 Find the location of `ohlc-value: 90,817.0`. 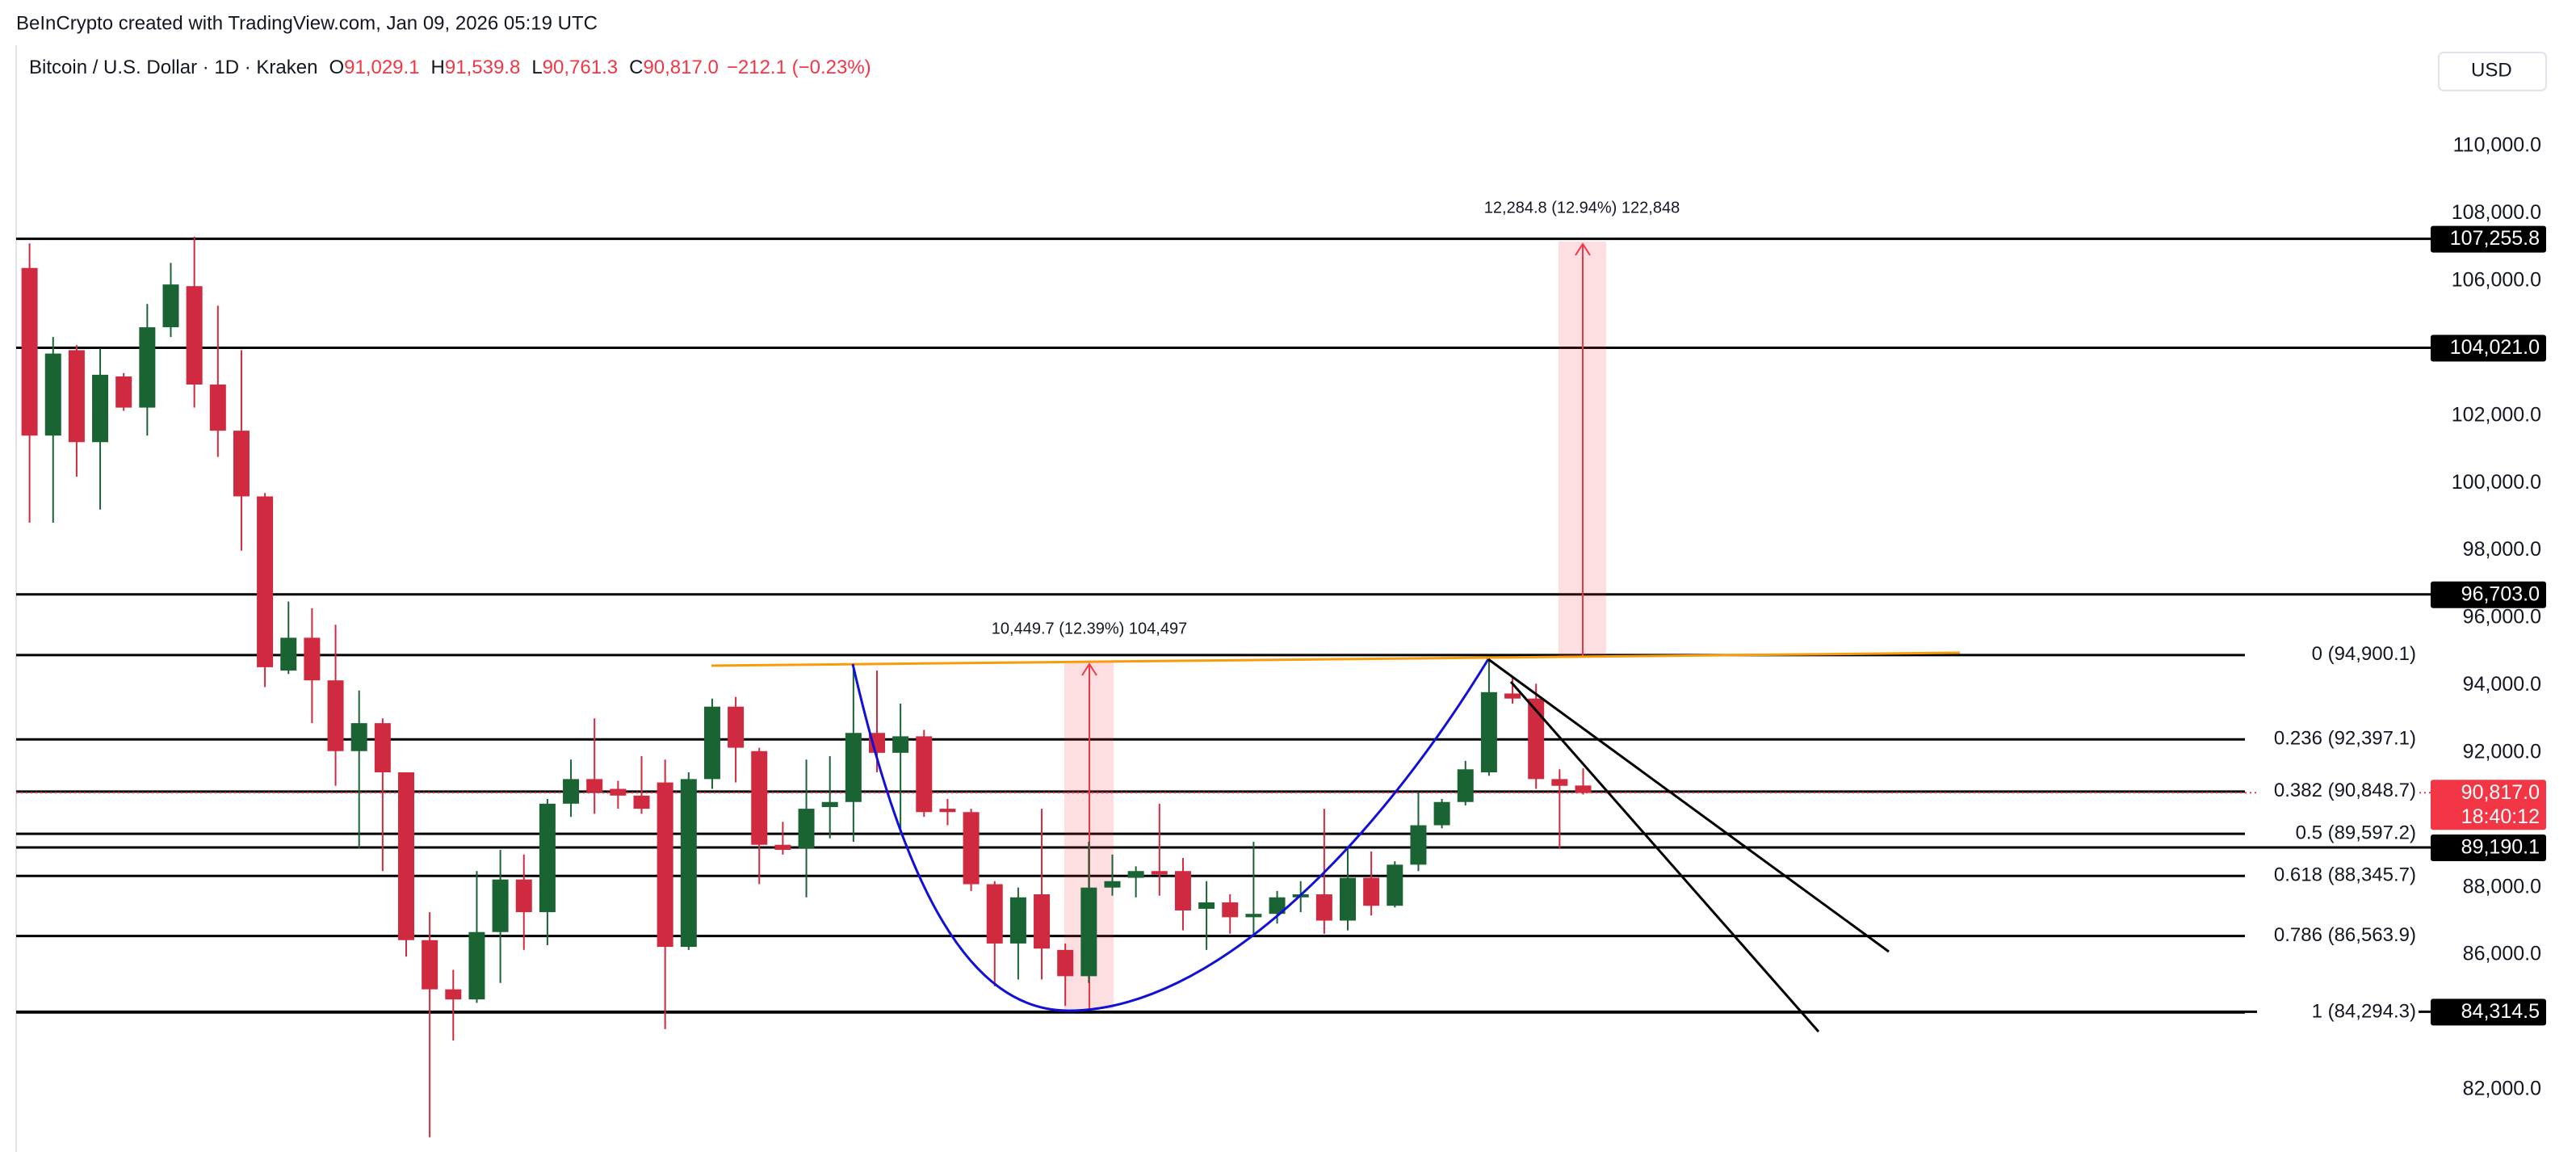

ohlc-value: 90,817.0 is located at coordinates (681, 67).